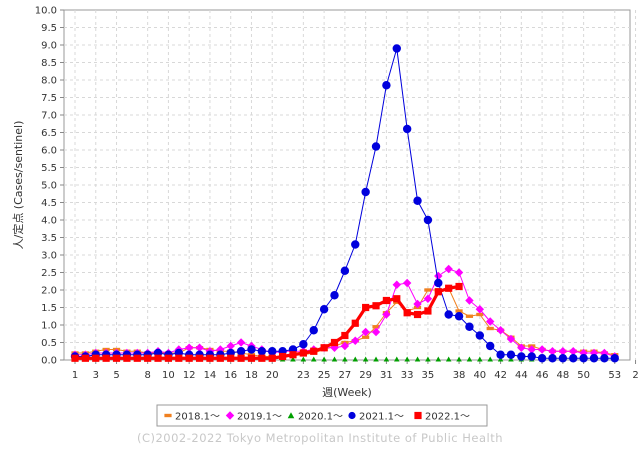 This screenshot has width=640, height=450. Describe the element at coordinates (49, 273) in the screenshot. I see `y-tick-label: 2.5` at that location.